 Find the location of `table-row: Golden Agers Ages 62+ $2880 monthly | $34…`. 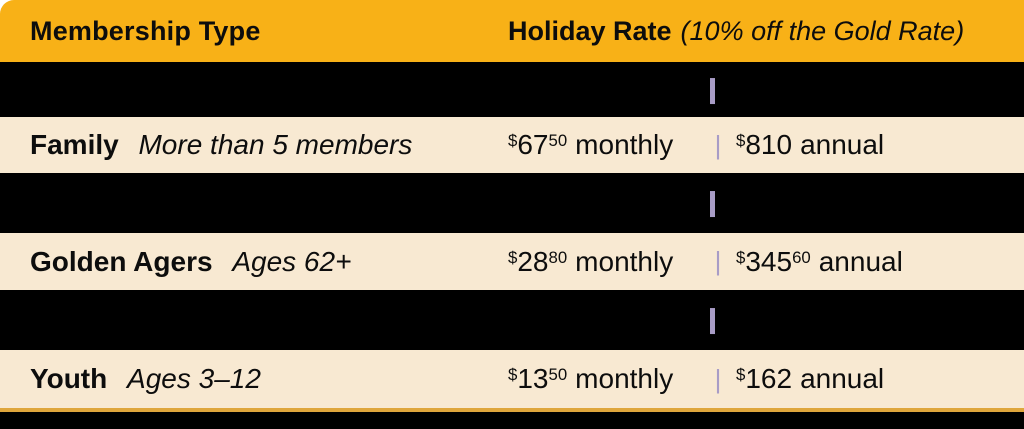

table-row: Golden Agers Ages 62+ $2880 monthly | $34… is located at coordinates (512, 261).